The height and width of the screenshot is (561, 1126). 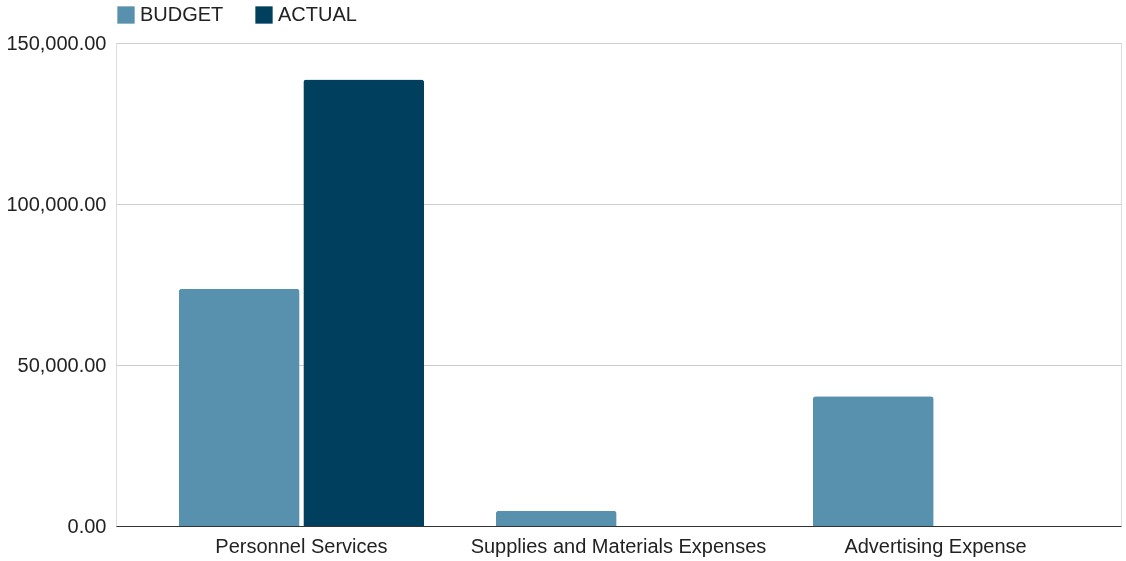 What do you see at coordinates (935, 545) in the screenshot?
I see `x-tick-label: Advertising Expense` at bounding box center [935, 545].